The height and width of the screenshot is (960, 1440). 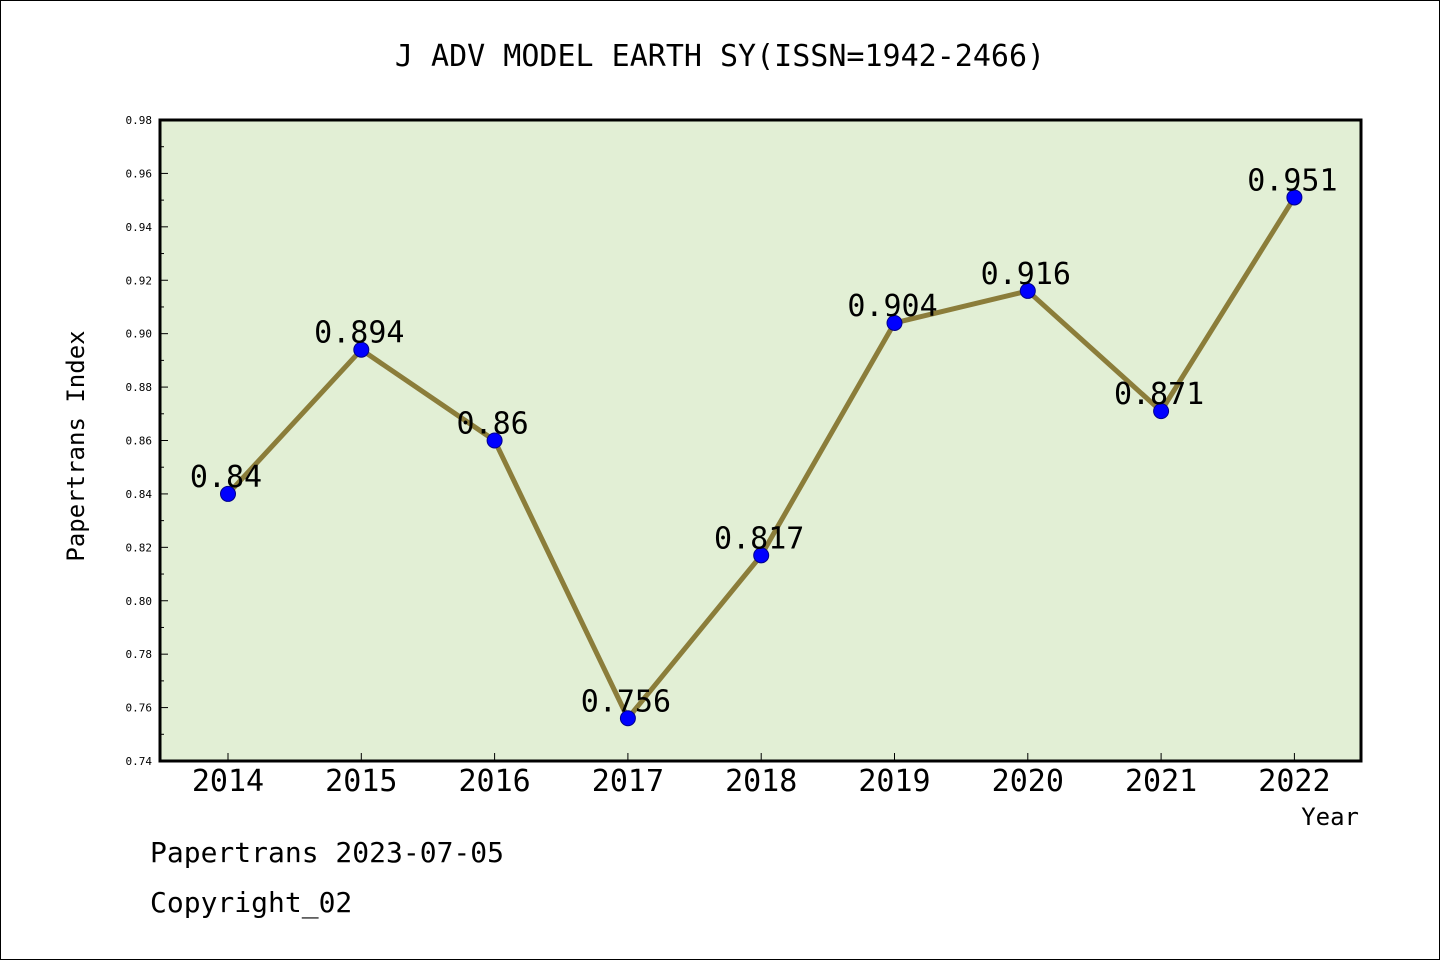 I want to click on y-tick-label: 0.76, so click(x=139, y=708).